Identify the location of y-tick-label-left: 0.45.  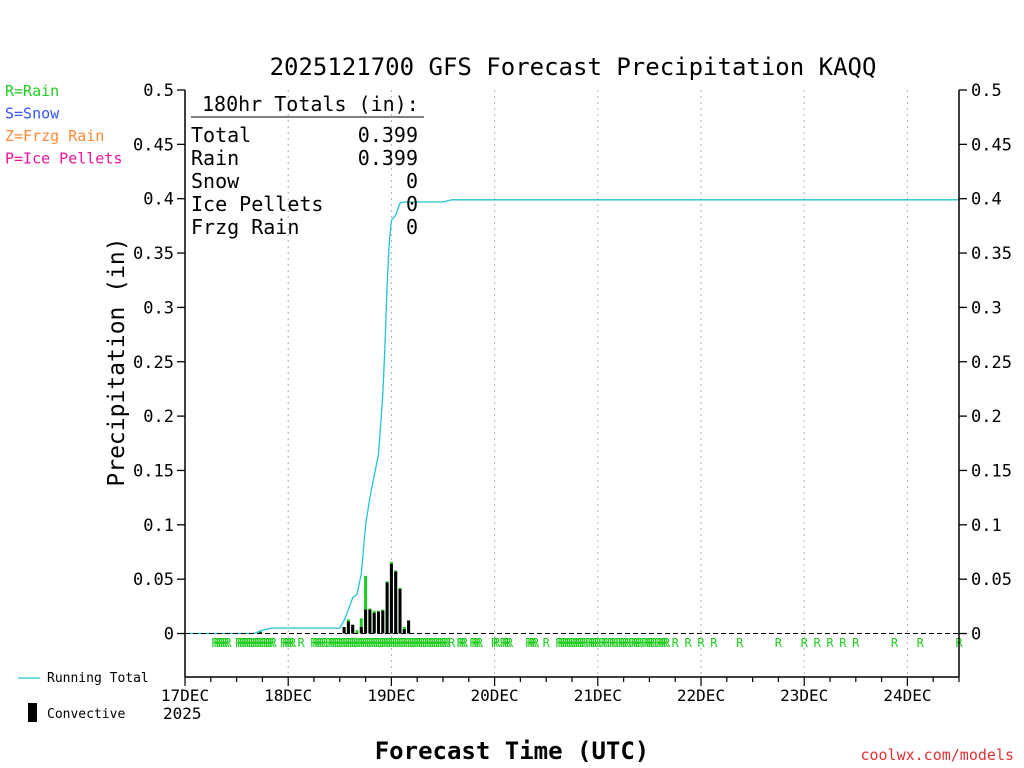
(153, 145).